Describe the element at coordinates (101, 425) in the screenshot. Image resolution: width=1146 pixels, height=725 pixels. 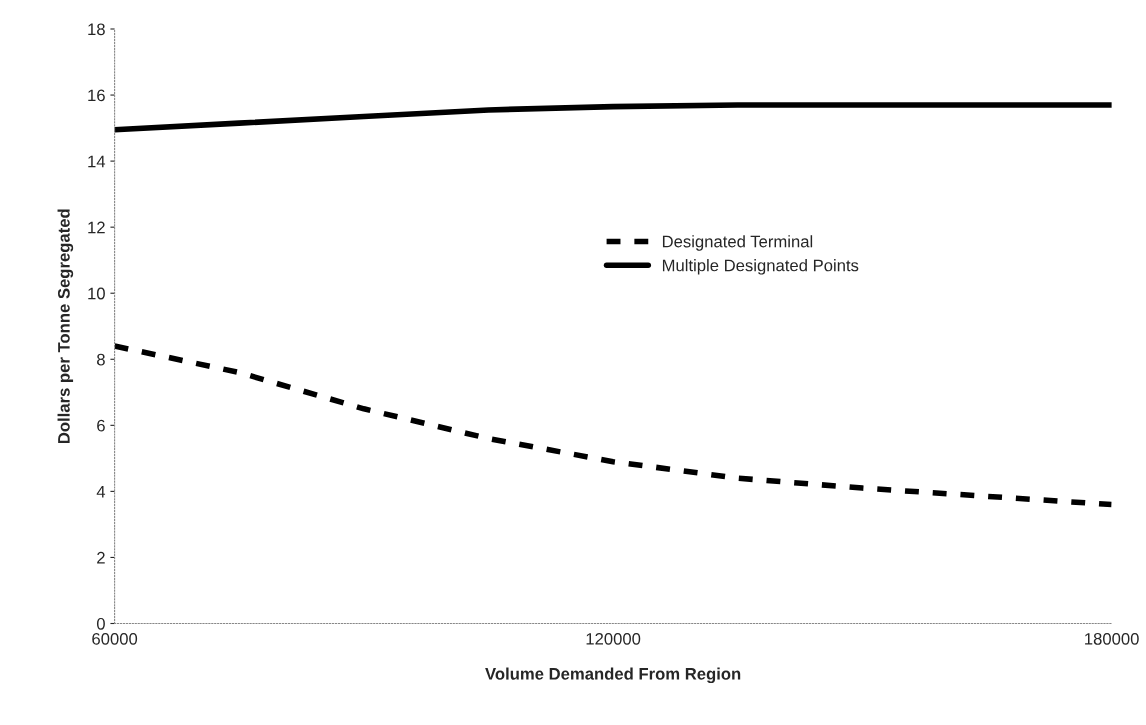
I see `y-tick-label: 6` at that location.